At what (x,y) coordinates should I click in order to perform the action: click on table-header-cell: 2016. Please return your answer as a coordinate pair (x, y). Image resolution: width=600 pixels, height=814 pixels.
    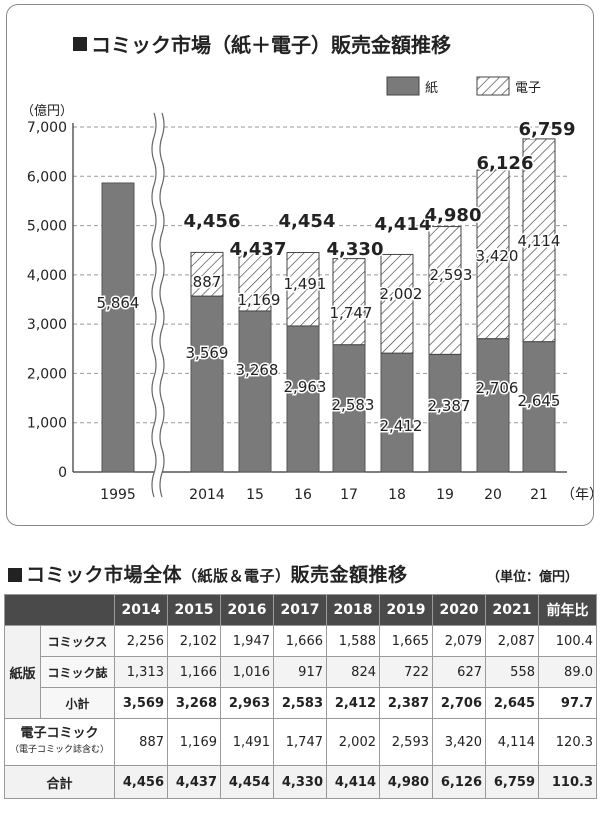
    Looking at the image, I should click on (247, 610).